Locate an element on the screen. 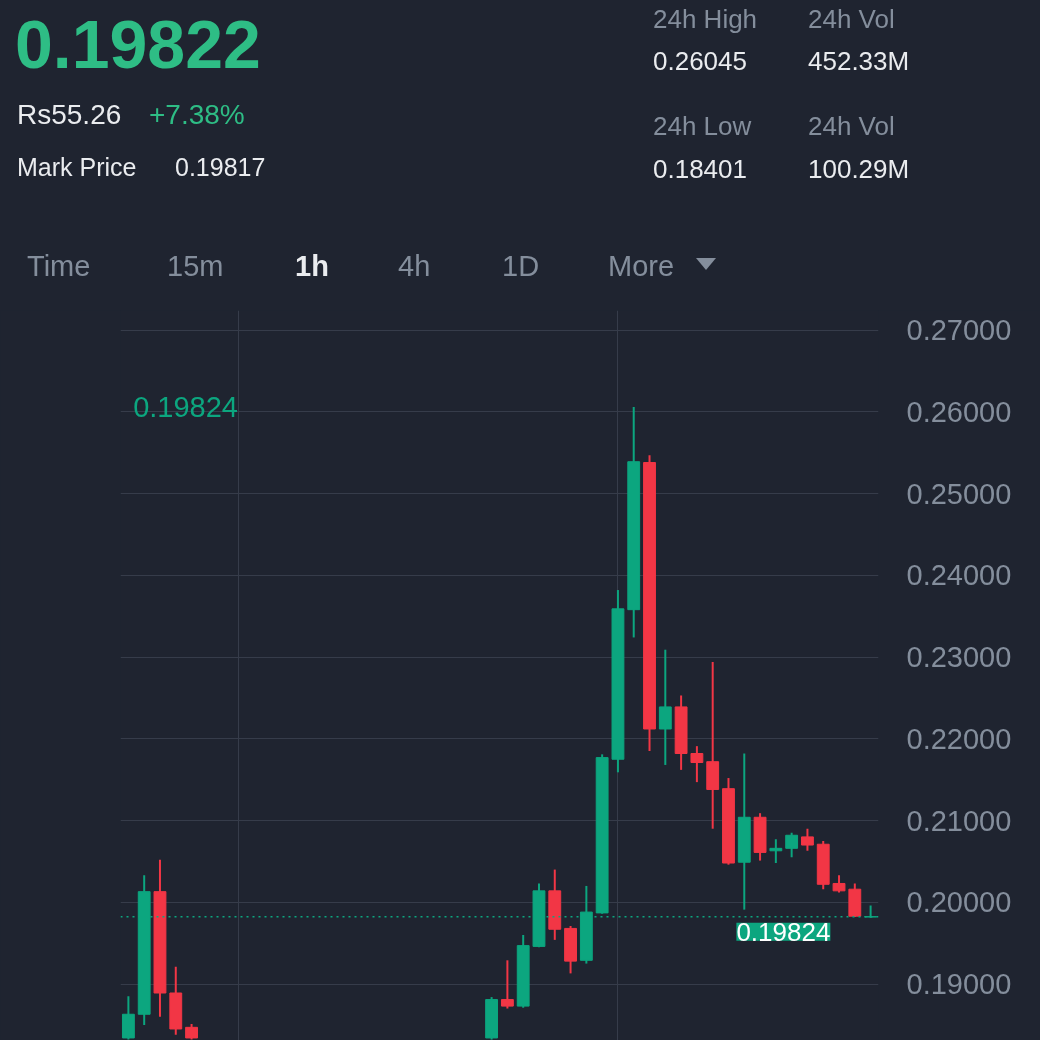  text: +7.38% is located at coordinates (197, 115).